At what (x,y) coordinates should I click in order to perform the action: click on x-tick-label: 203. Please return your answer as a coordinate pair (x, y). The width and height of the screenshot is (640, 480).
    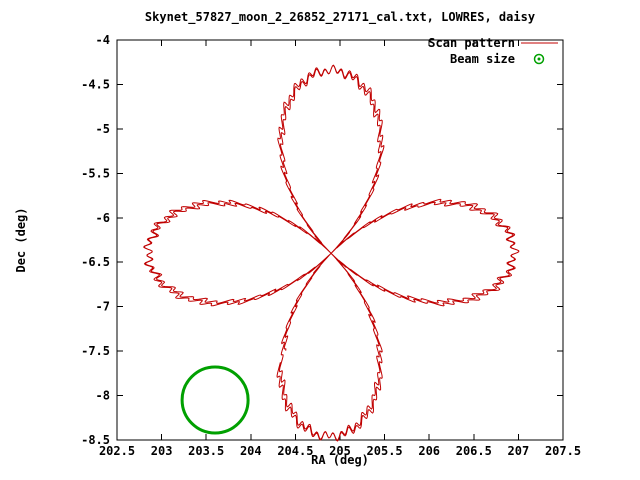
    Looking at the image, I should click on (162, 451).